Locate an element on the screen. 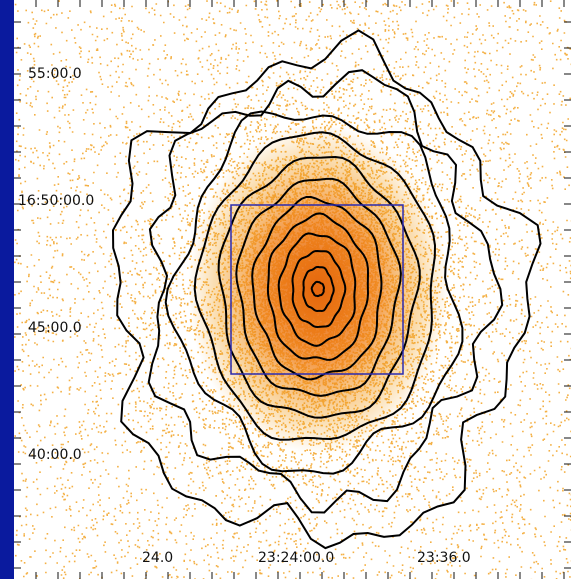  y-tick-label-45: 45:00.0 is located at coordinates (55, 328).